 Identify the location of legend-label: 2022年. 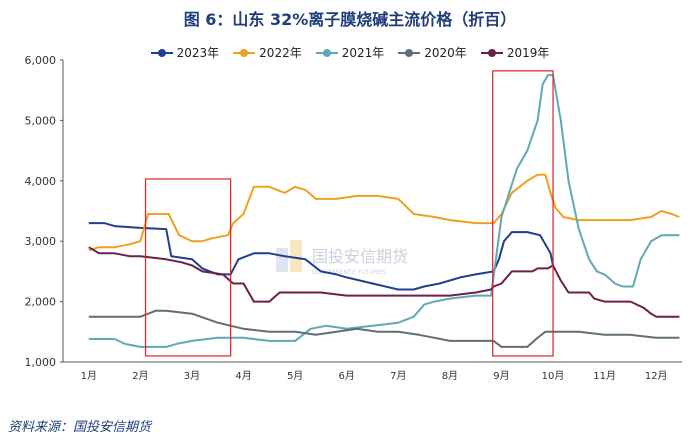
(280, 53).